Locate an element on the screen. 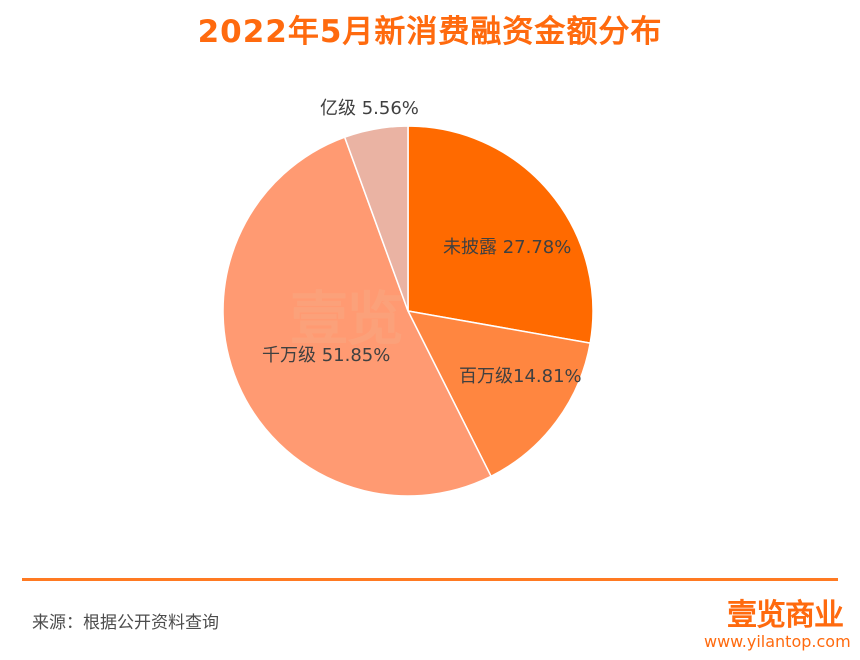  source-note: 来源：根据公开资料查询 is located at coordinates (125, 623).